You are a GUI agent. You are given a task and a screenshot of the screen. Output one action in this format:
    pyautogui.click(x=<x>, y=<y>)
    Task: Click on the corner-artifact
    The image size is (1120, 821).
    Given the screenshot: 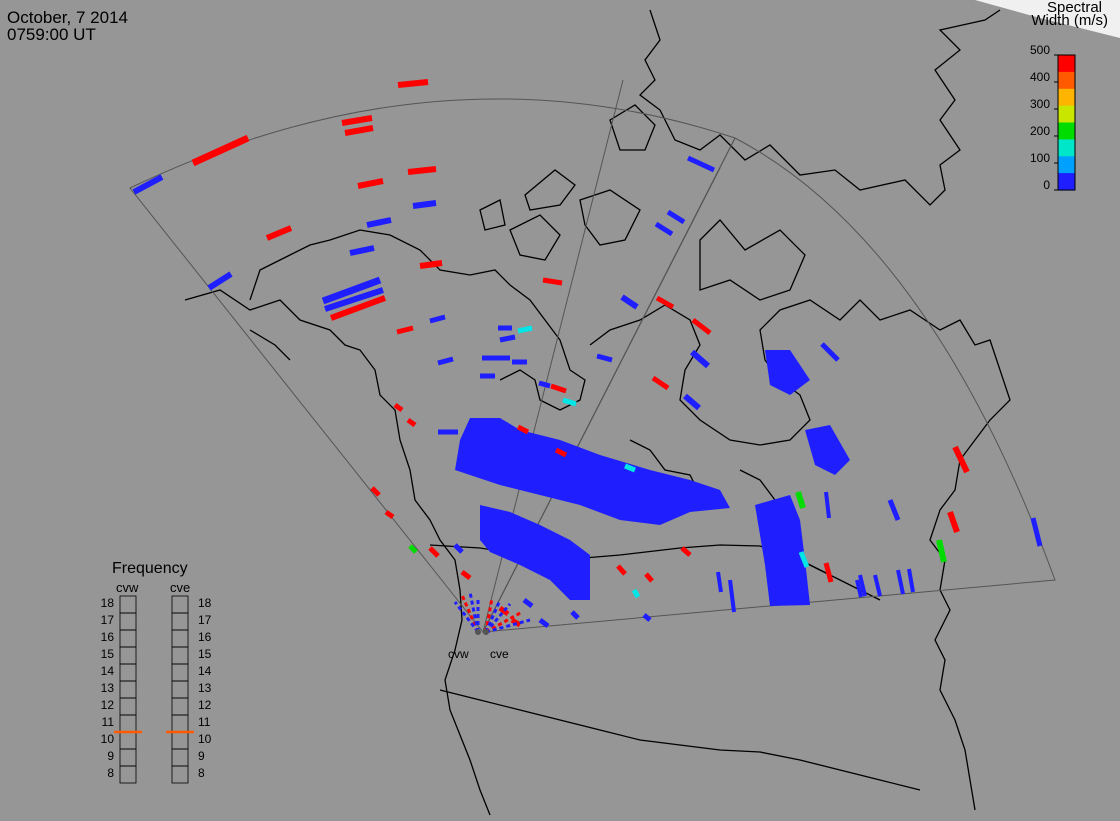 What is the action you would take?
    pyautogui.click(x=1047, y=19)
    